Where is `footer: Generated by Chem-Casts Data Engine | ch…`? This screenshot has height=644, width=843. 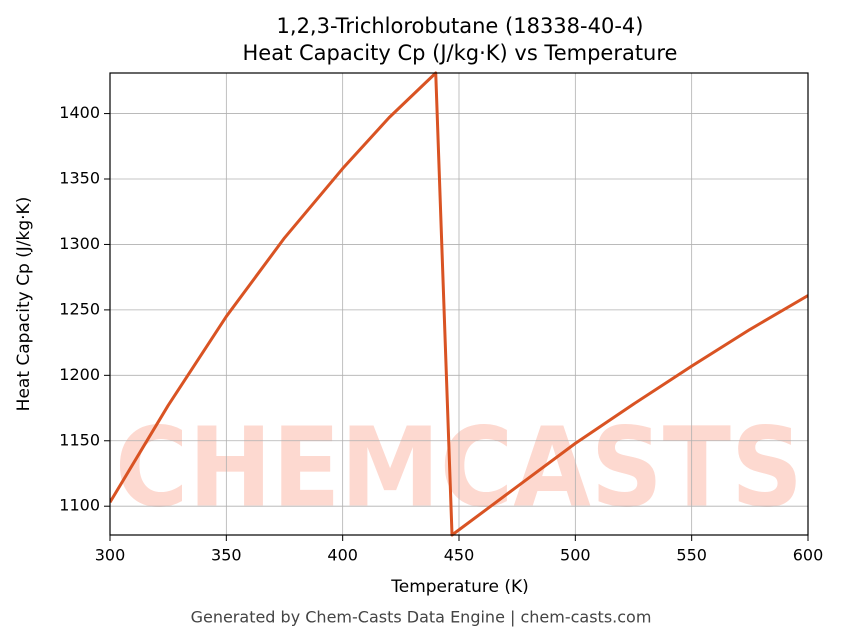
footer: Generated by Chem-Casts Data Engine | ch… is located at coordinates (421, 617).